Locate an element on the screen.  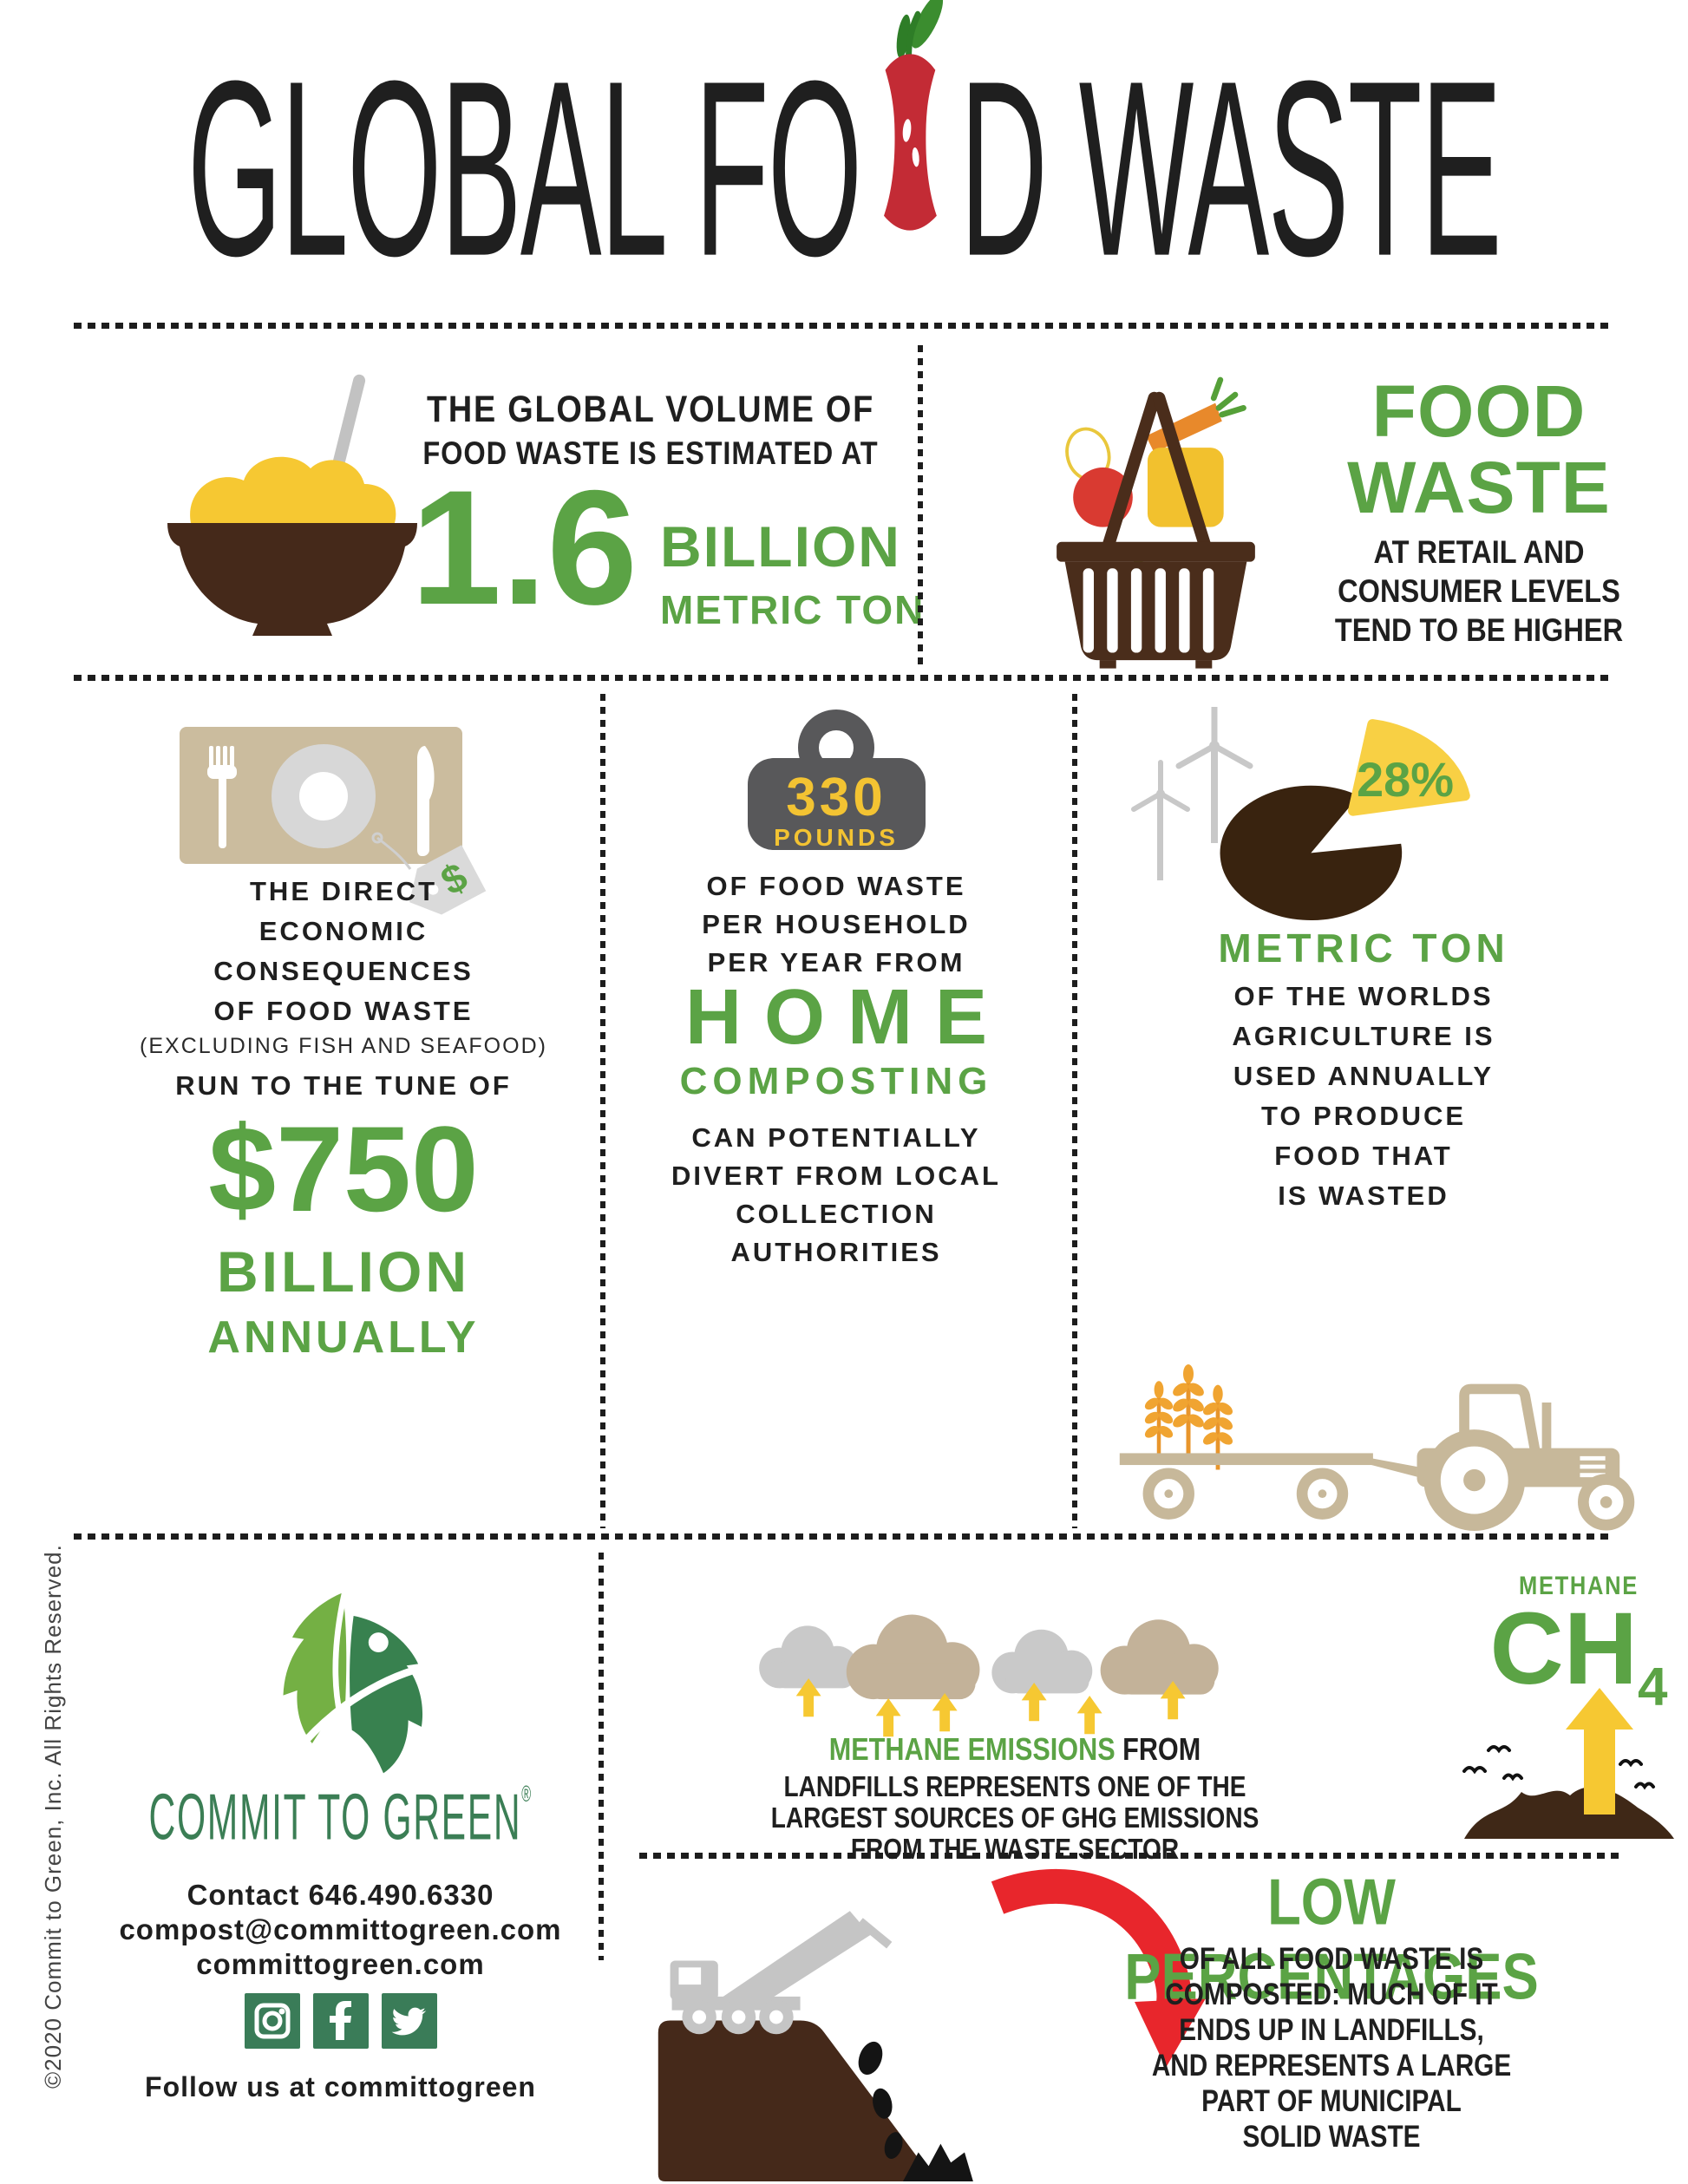
divider-row2-right is located at coordinates (1074, 1111).